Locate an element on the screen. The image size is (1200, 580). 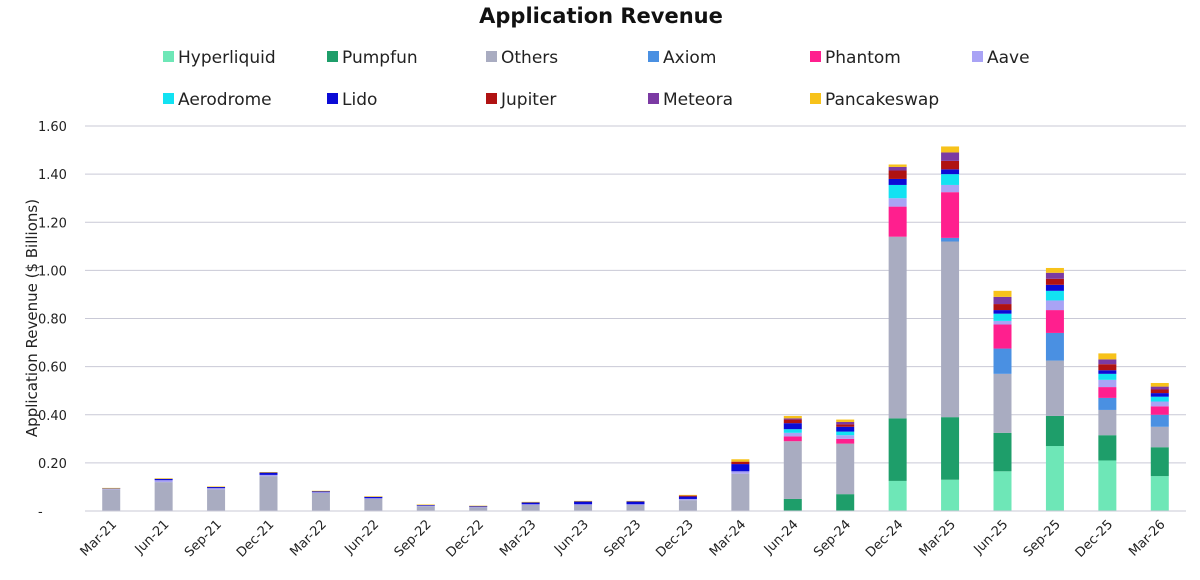
legend-label: Axiom is located at coordinates (689, 58).